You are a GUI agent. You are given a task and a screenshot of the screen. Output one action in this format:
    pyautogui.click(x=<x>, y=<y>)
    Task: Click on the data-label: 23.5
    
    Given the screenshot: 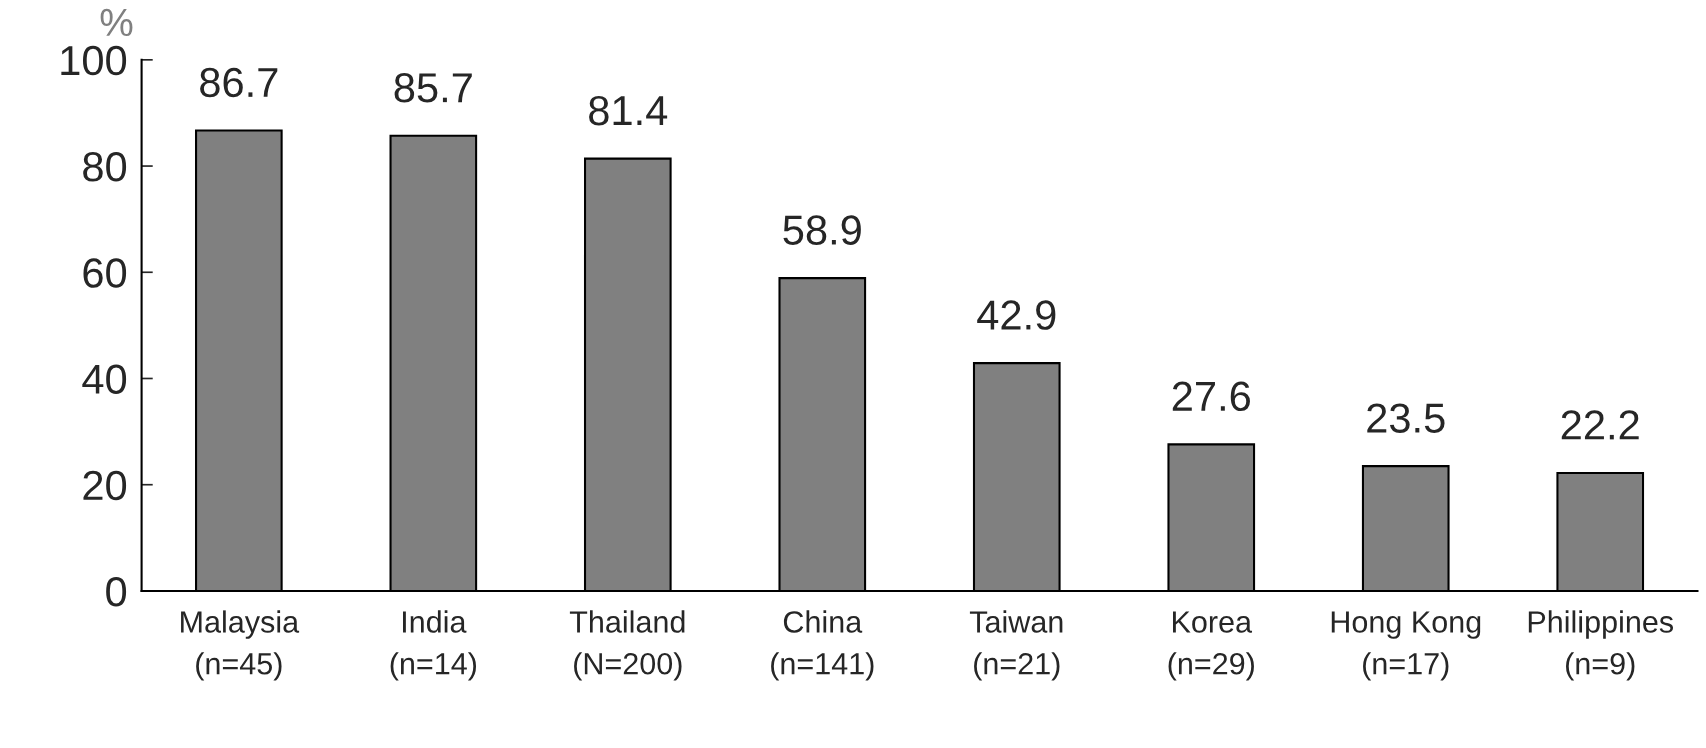 What is the action you would take?
    pyautogui.click(x=1406, y=418)
    